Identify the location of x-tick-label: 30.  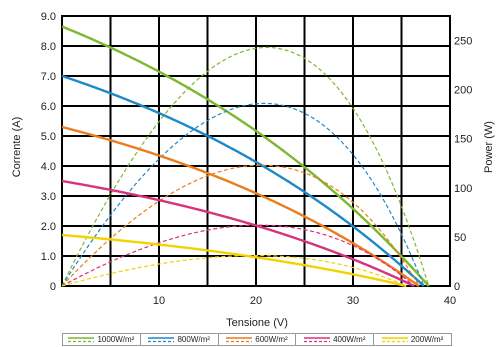
(353, 301).